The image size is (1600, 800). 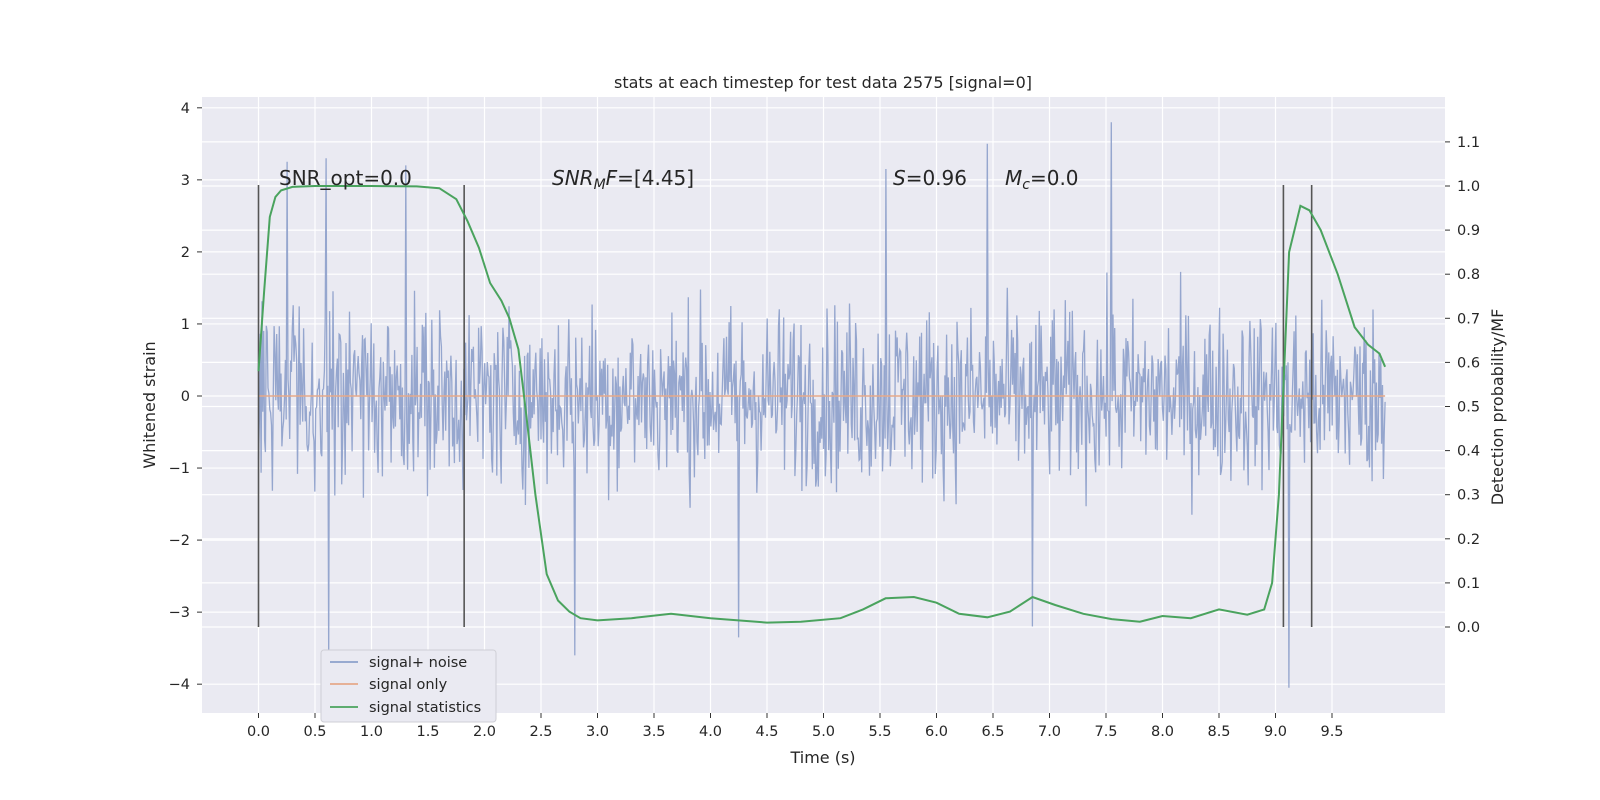 I want to click on y-tick-label: 0, so click(x=185, y=397).